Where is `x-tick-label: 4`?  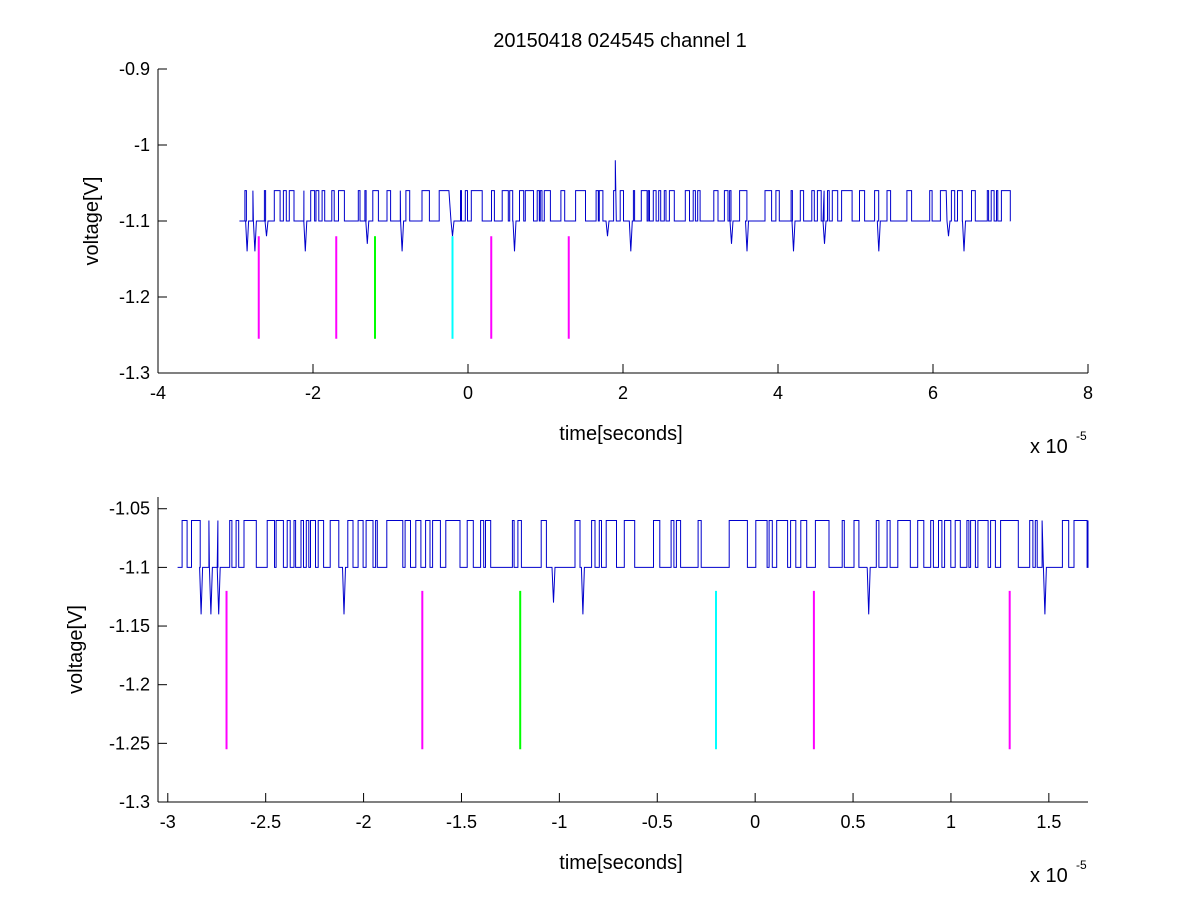 x-tick-label: 4 is located at coordinates (778, 393).